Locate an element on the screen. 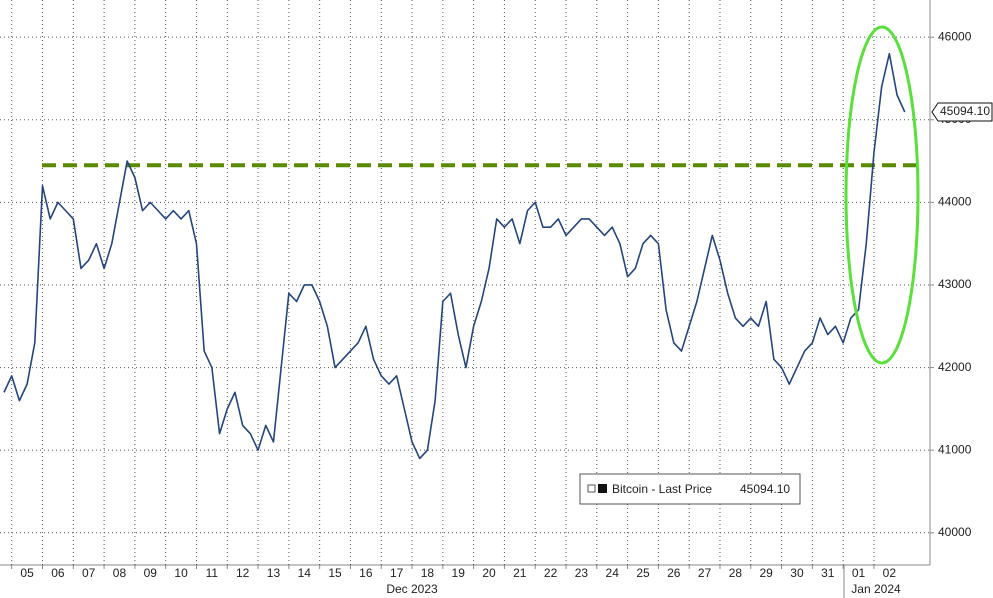 This screenshot has width=993, height=598. x-tick-label: 29 is located at coordinates (766, 573).